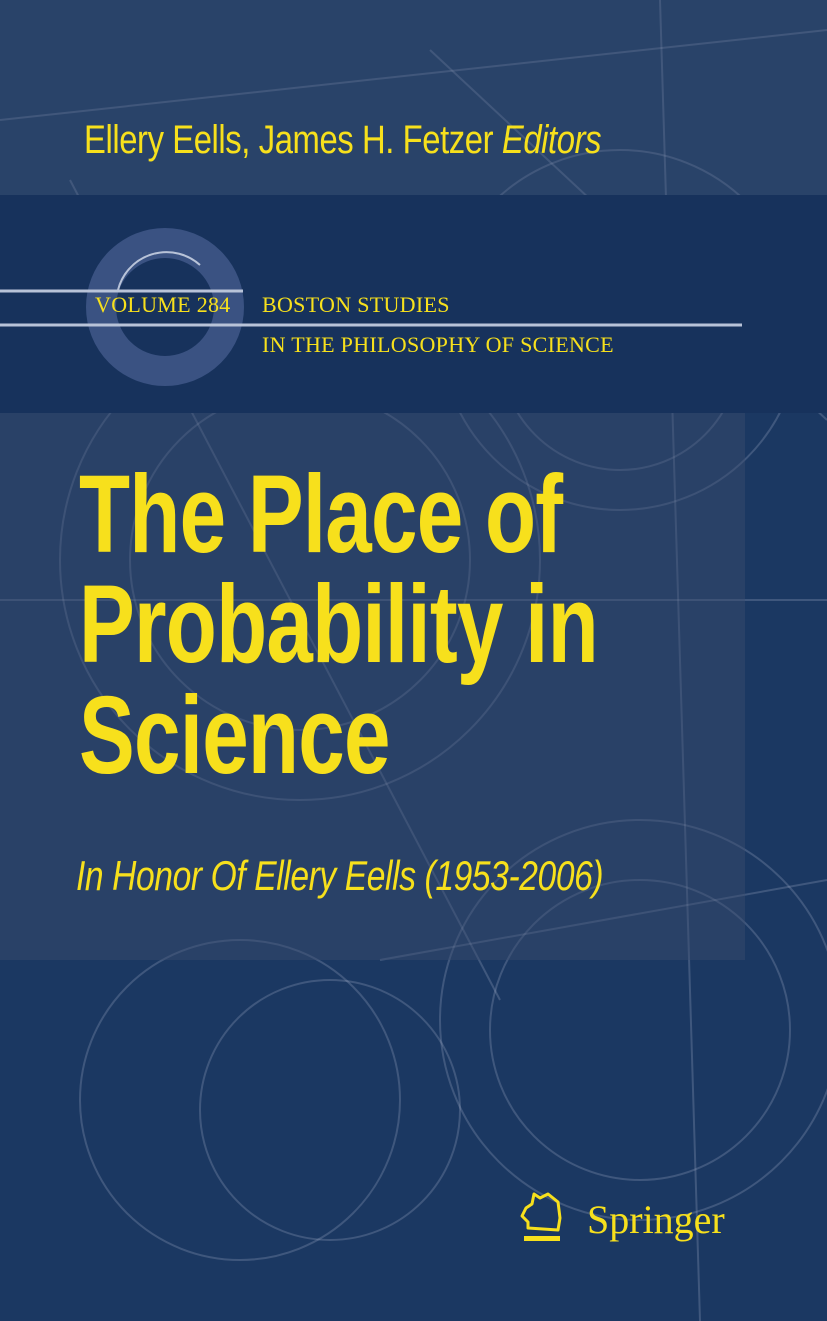 The height and width of the screenshot is (1321, 827). What do you see at coordinates (438, 344) in the screenshot?
I see `series-name-line2: IN THE PHILOSOPHY OF SCIENCE` at bounding box center [438, 344].